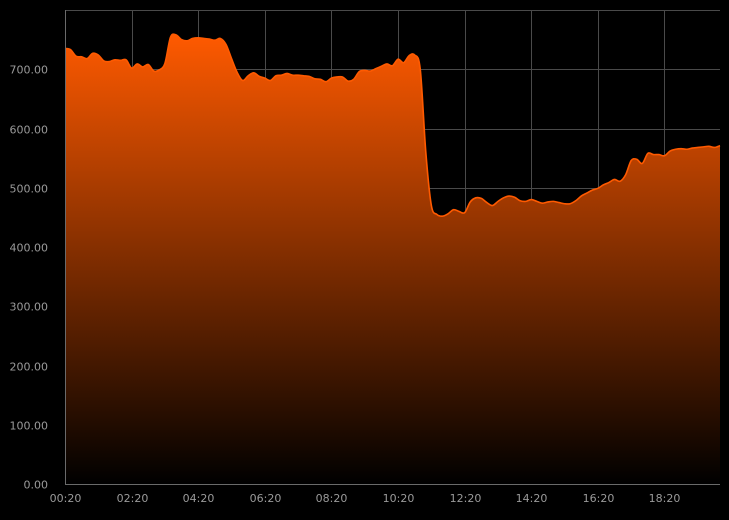 The width and height of the screenshot is (729, 520). Describe the element at coordinates (133, 498) in the screenshot. I see `x-tick-label: 02:20` at that location.